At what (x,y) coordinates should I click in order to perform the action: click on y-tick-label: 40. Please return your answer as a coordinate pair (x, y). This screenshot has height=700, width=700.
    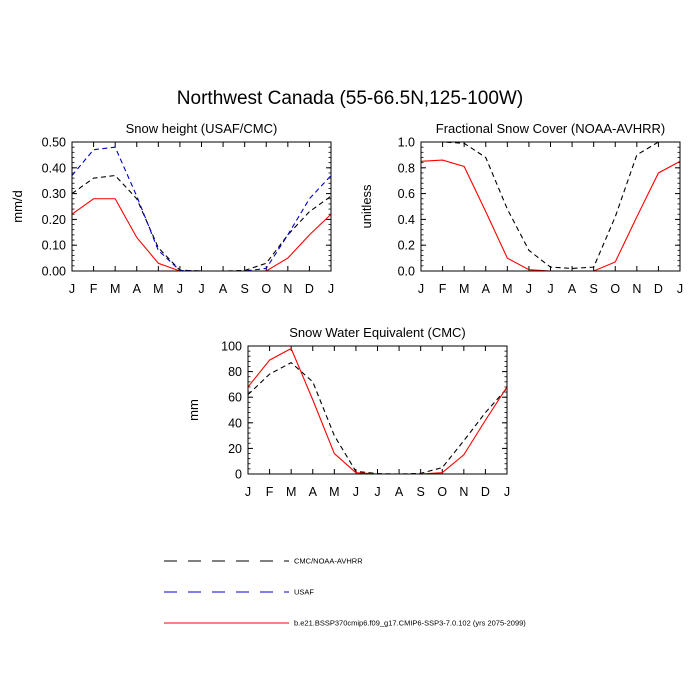
    Looking at the image, I should click on (235, 423).